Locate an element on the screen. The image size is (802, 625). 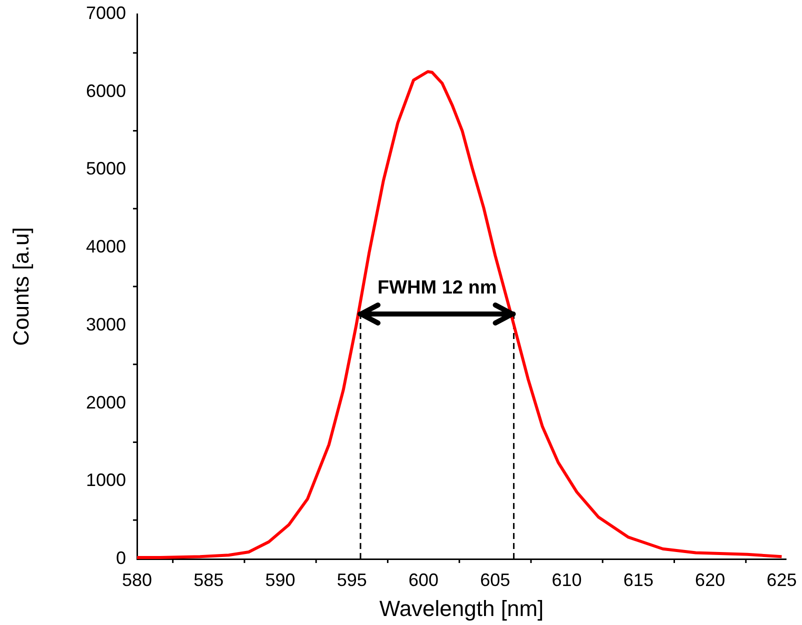
x-tick-label: 595 is located at coordinates (351, 580).